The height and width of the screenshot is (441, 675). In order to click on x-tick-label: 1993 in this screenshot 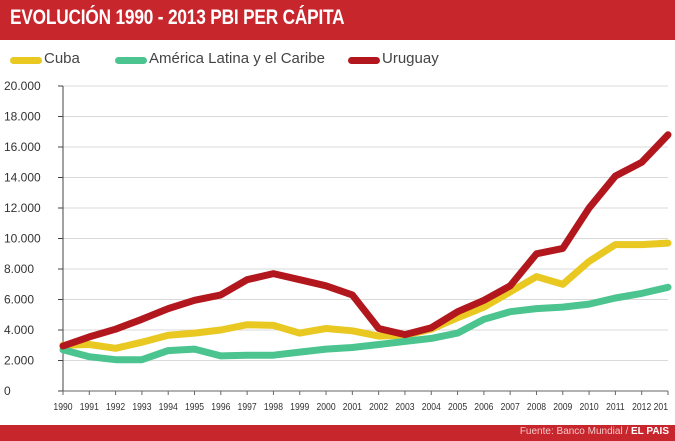, I will do `click(141, 407)`.